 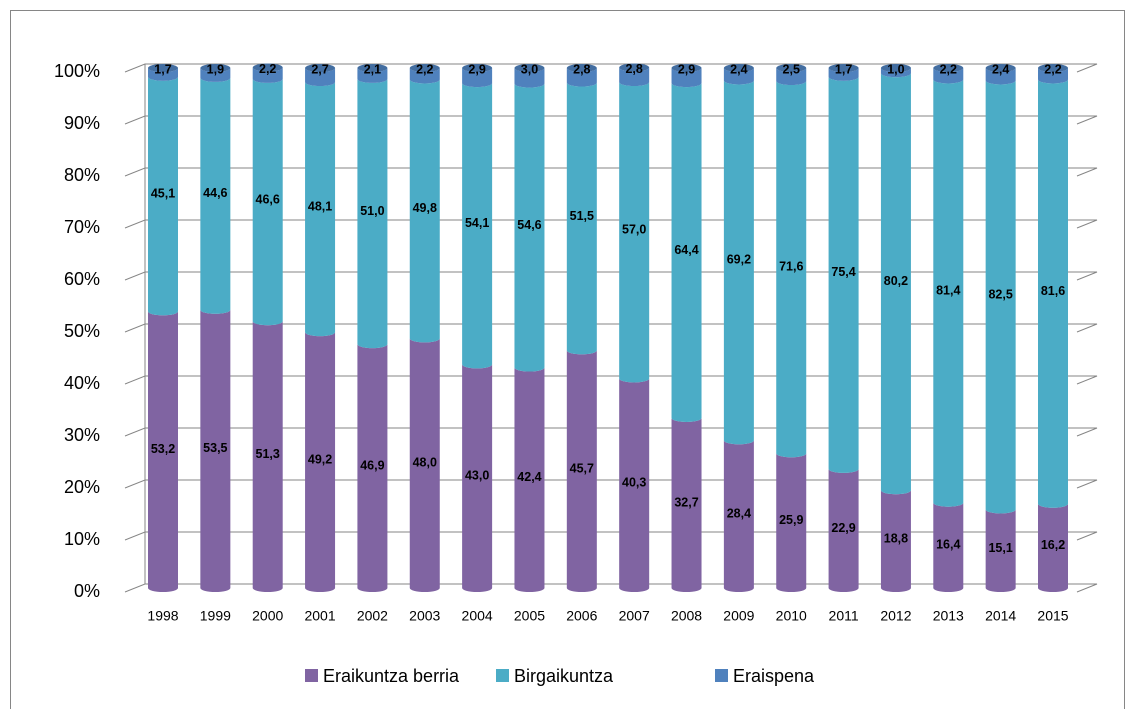 I want to click on x-tick-label: 2007, so click(x=634, y=616).